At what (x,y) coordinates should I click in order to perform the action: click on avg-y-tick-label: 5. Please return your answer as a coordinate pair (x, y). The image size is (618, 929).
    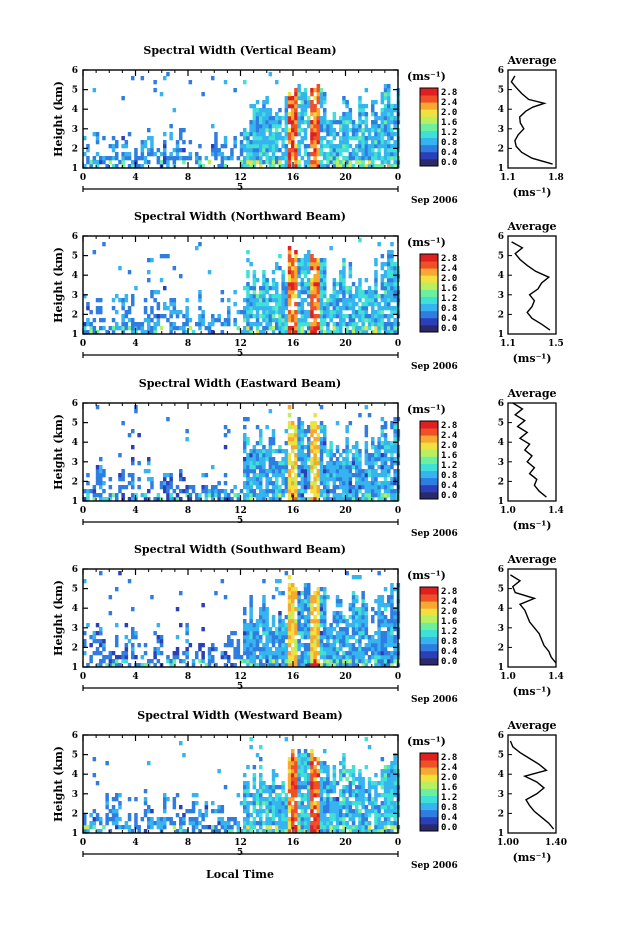
    Looking at the image, I should click on (501, 590).